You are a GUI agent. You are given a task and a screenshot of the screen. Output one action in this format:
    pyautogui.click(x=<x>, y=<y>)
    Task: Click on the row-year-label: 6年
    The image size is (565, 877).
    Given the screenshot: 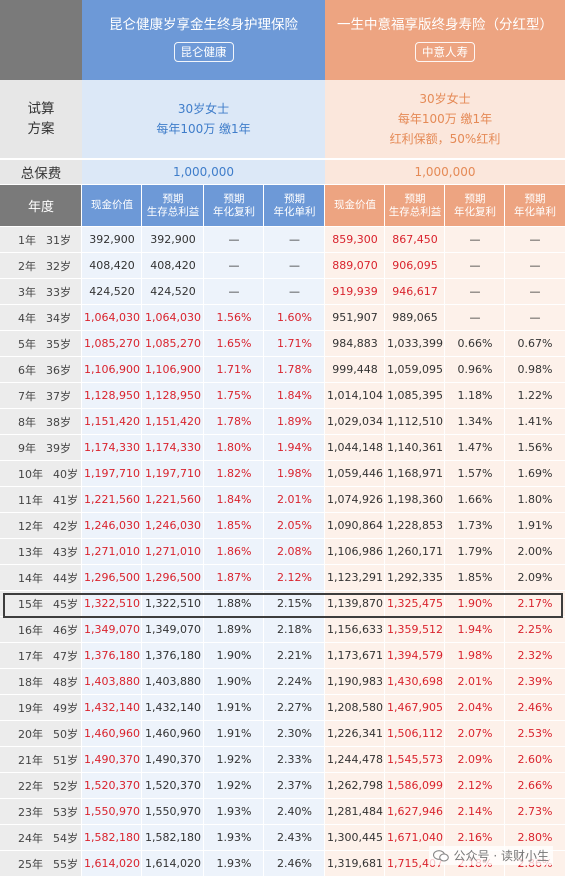 What is the action you would take?
    pyautogui.click(x=27, y=370)
    